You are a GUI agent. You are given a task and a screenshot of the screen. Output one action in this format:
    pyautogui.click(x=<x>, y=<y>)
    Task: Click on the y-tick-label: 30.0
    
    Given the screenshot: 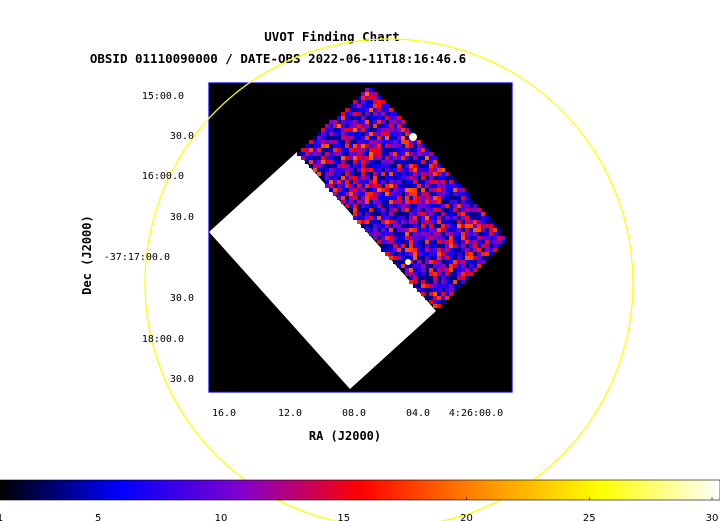 What is the action you would take?
    pyautogui.click(x=182, y=136)
    